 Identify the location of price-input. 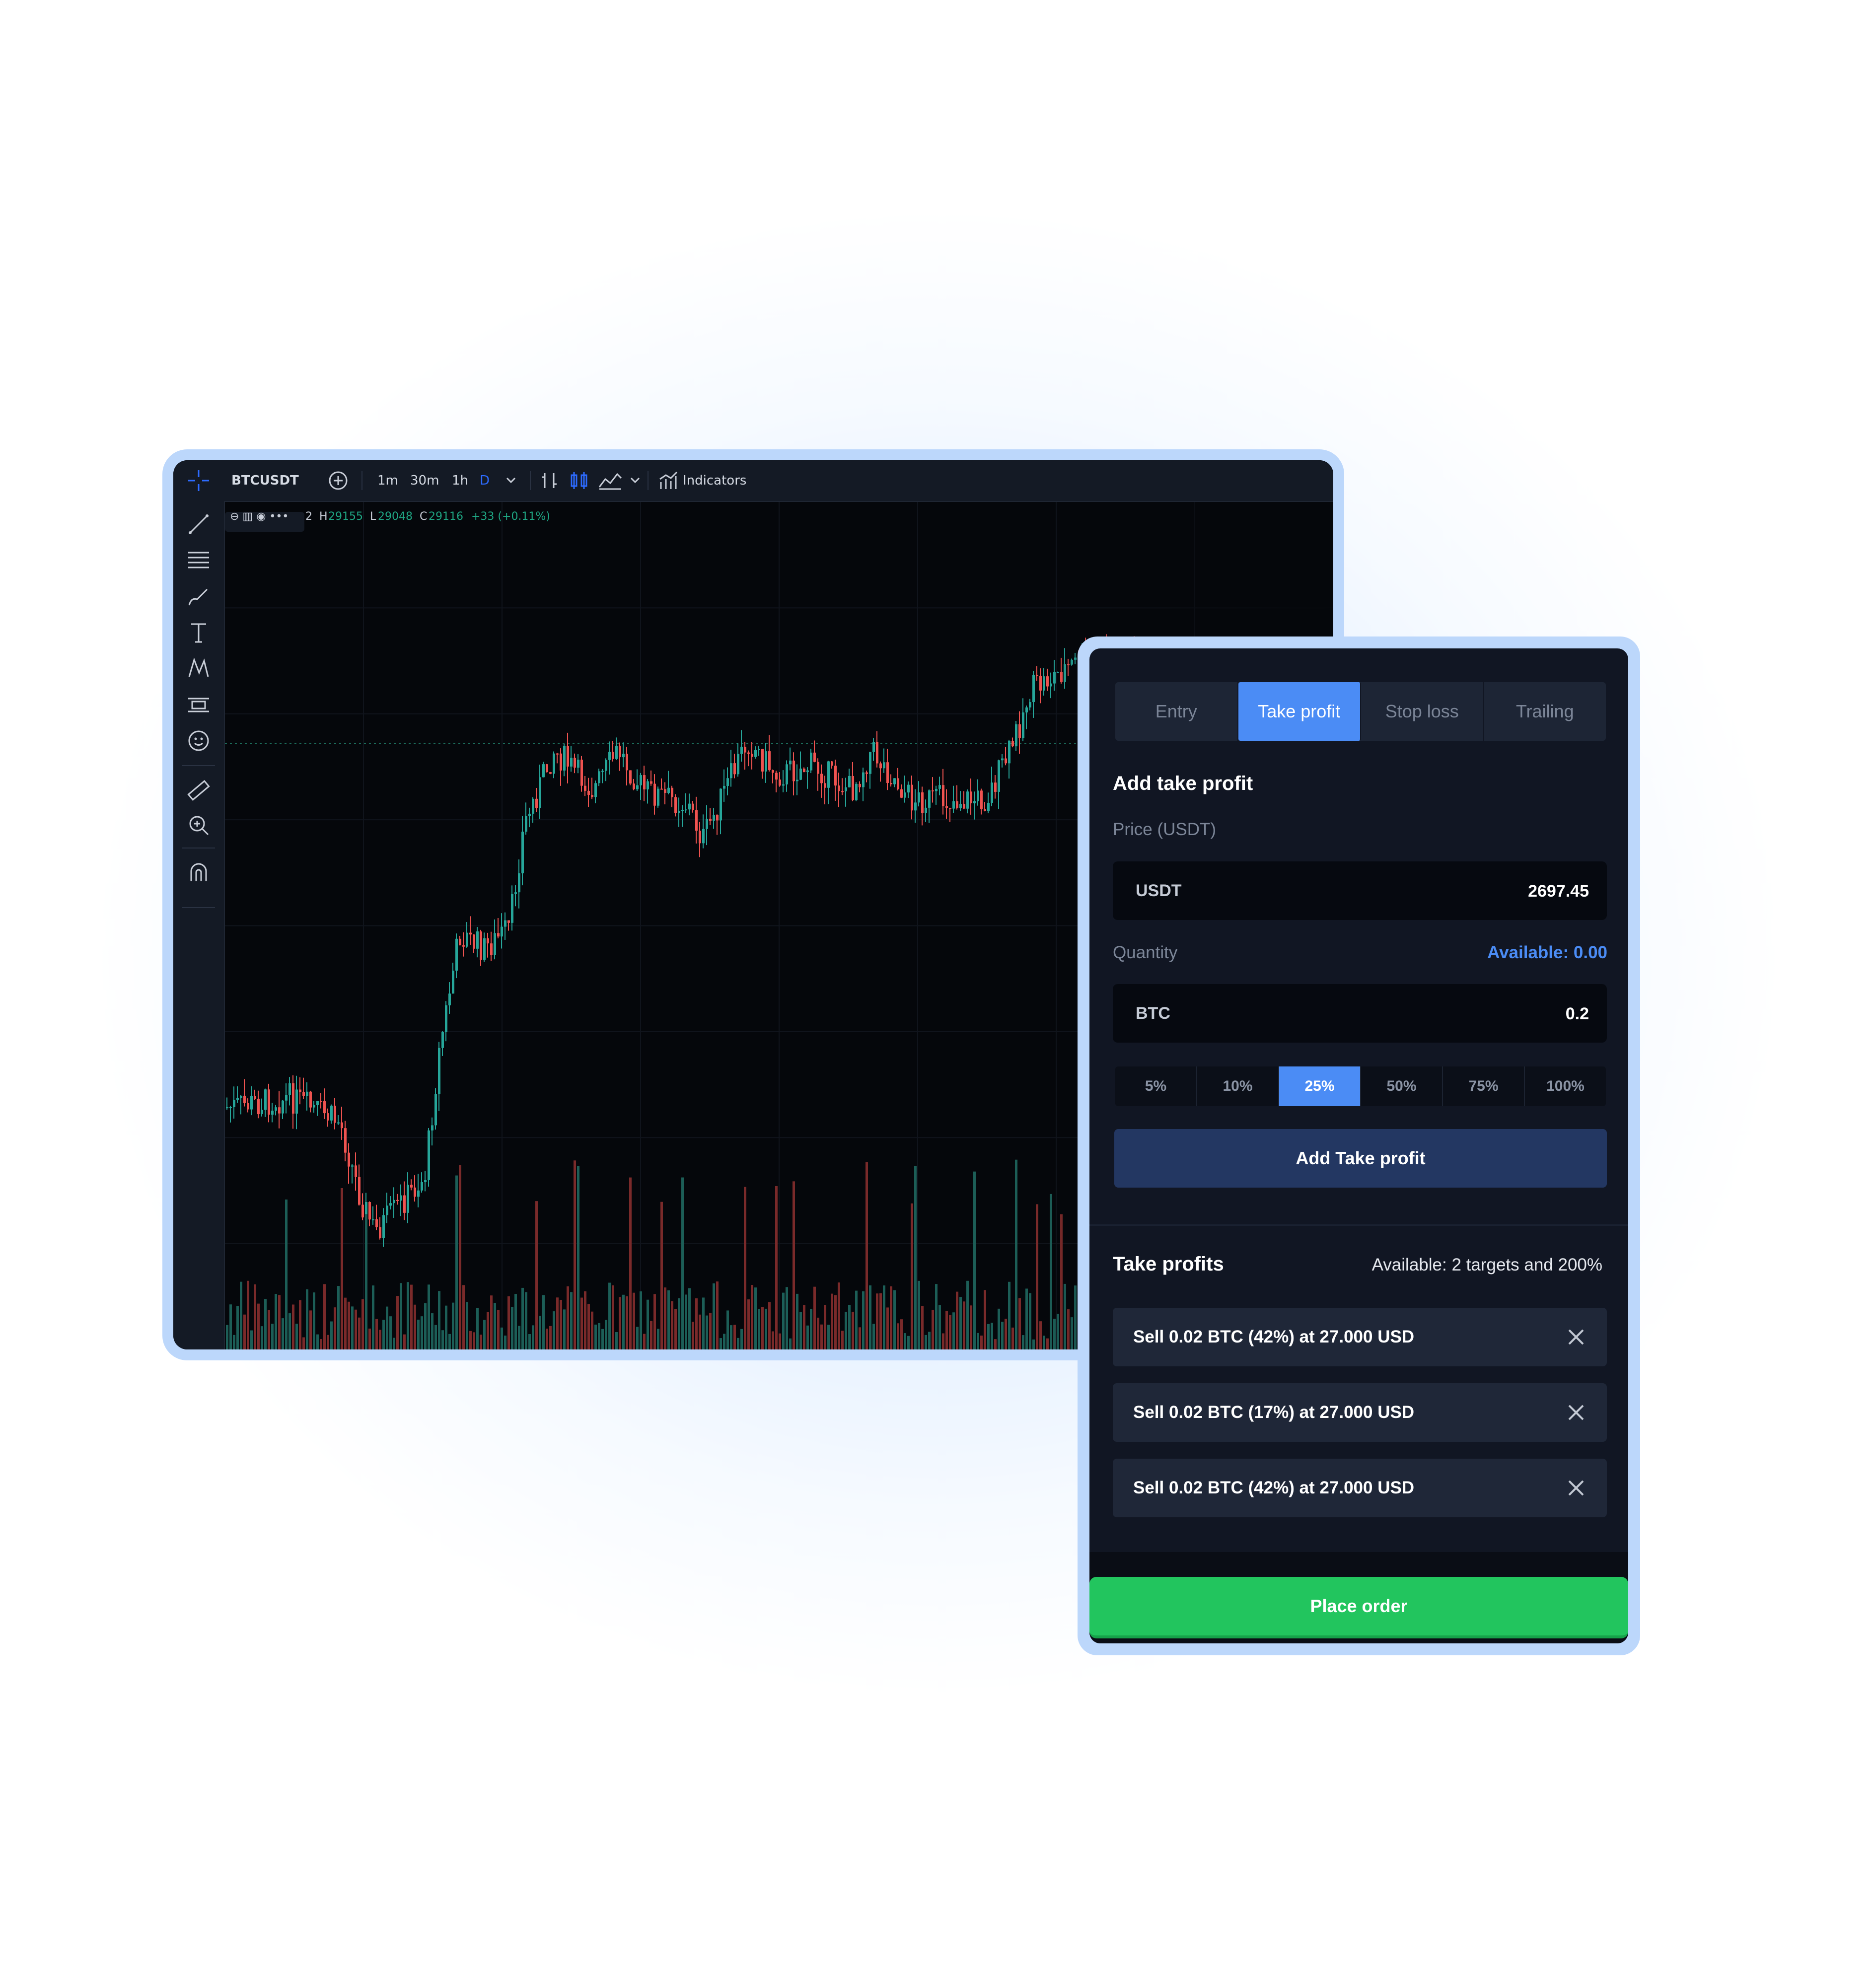
(1440, 891).